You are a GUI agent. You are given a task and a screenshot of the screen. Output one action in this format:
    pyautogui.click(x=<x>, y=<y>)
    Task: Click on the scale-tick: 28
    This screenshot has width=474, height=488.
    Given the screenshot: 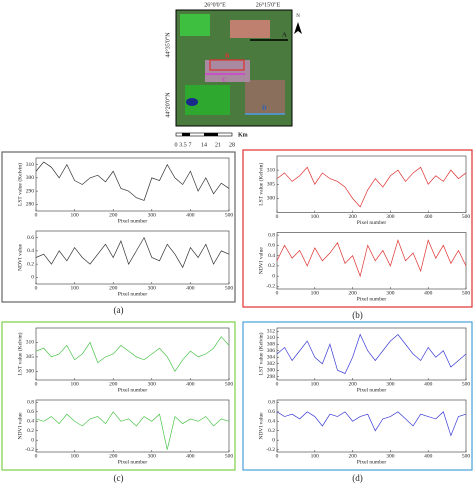 What is the action you would take?
    pyautogui.click(x=232, y=145)
    